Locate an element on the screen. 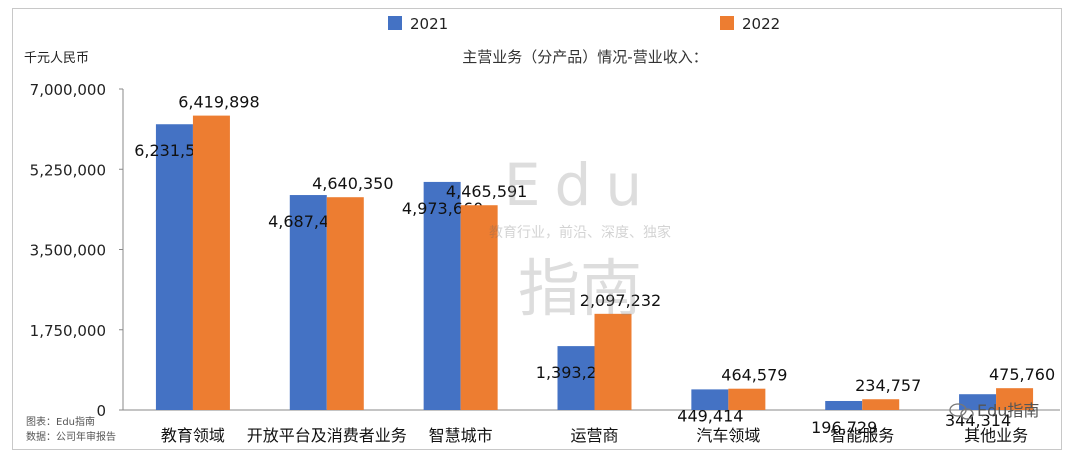  watermark: Edu 教育行业，前沿、深度、独家 指南 is located at coordinates (580, 238).